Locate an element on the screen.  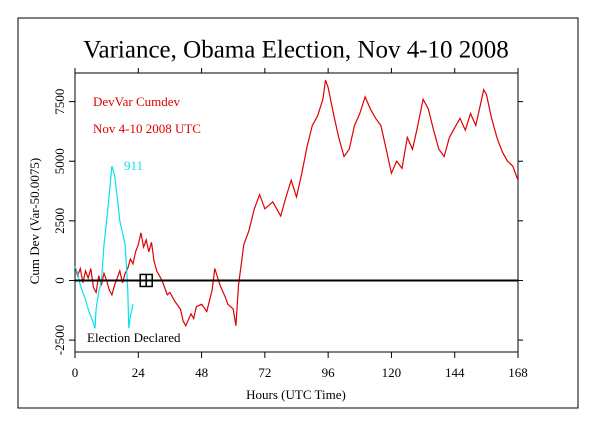
annotation: DevVar Cumdev is located at coordinates (137, 101).